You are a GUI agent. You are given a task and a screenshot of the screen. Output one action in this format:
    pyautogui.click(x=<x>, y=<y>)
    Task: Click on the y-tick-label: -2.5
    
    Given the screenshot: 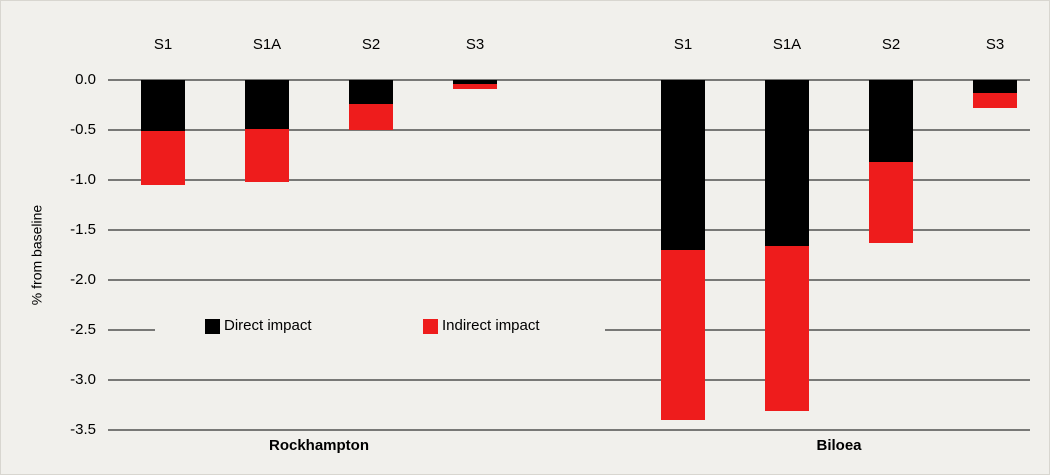 What is the action you would take?
    pyautogui.click(x=83, y=329)
    